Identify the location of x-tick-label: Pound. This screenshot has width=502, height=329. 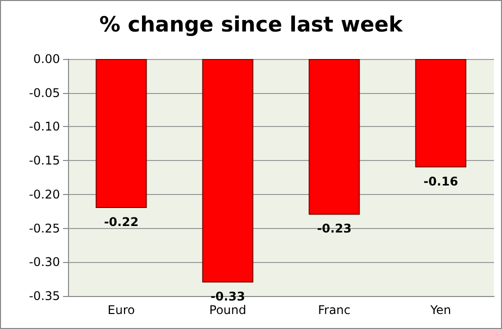
(227, 310).